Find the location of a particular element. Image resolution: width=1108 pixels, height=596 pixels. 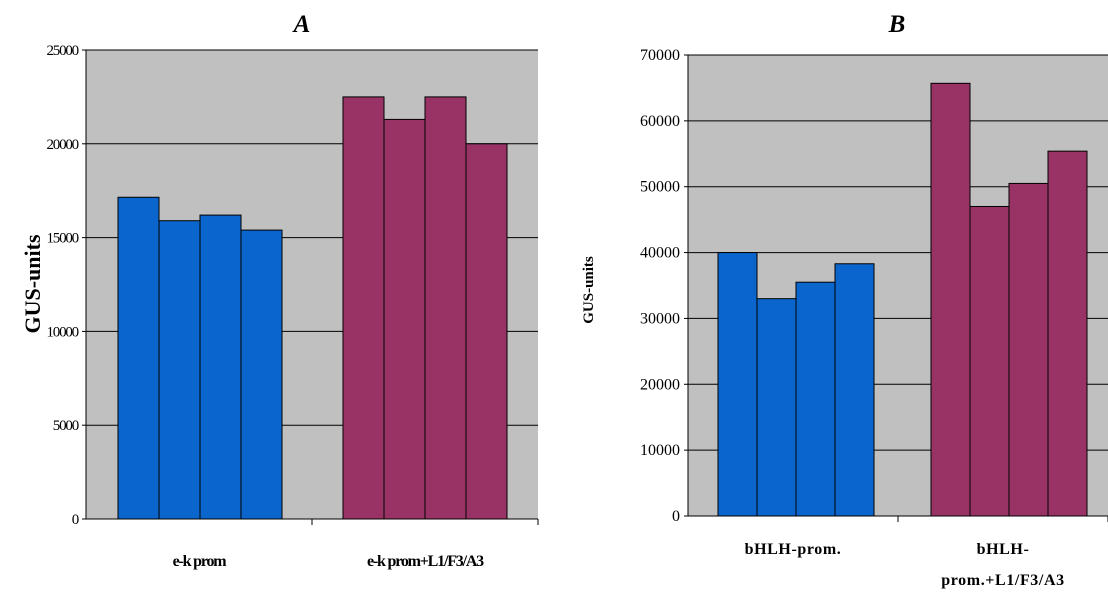

chart-b-x-ticks: bHLH-prom. bHLH-prom.+L1/F3/A3 is located at coordinates (926, 552).